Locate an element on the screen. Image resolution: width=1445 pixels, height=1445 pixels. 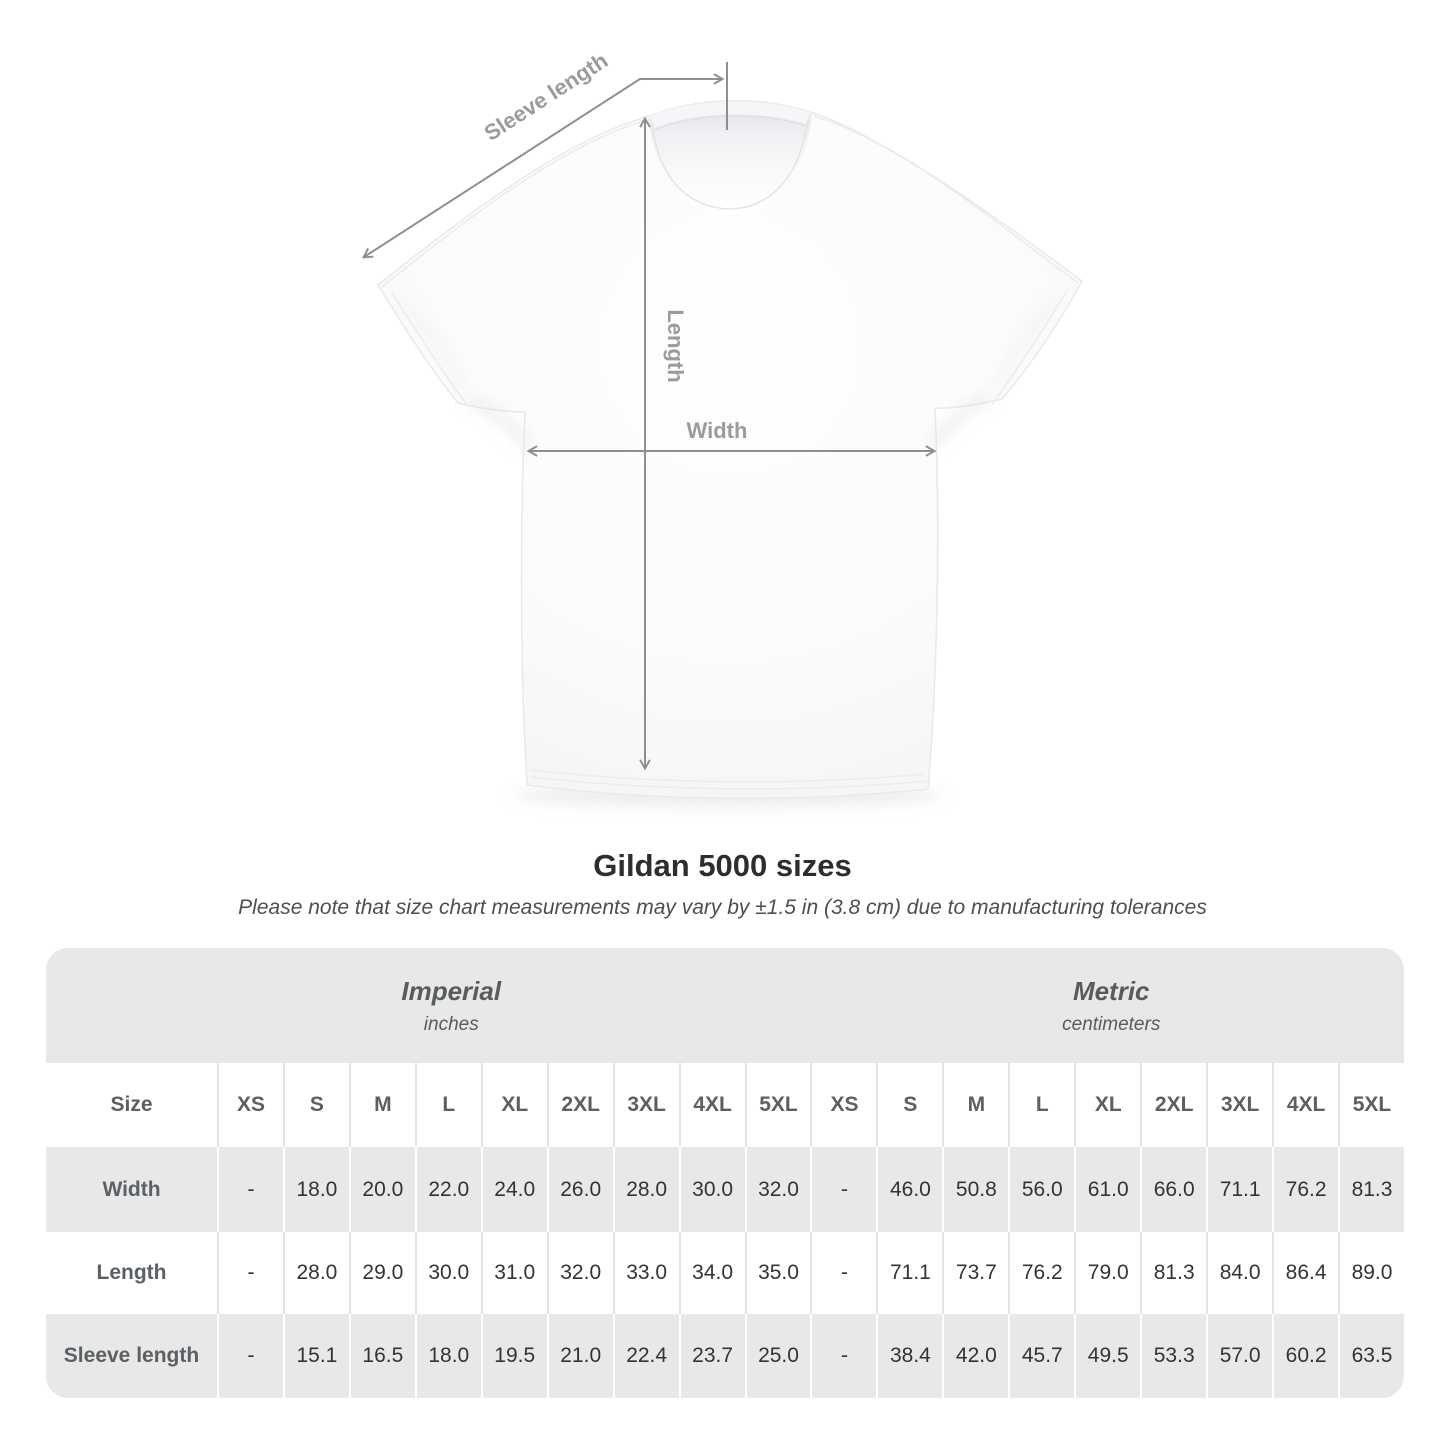
value-cell: 21.0 is located at coordinates (579, 1356).